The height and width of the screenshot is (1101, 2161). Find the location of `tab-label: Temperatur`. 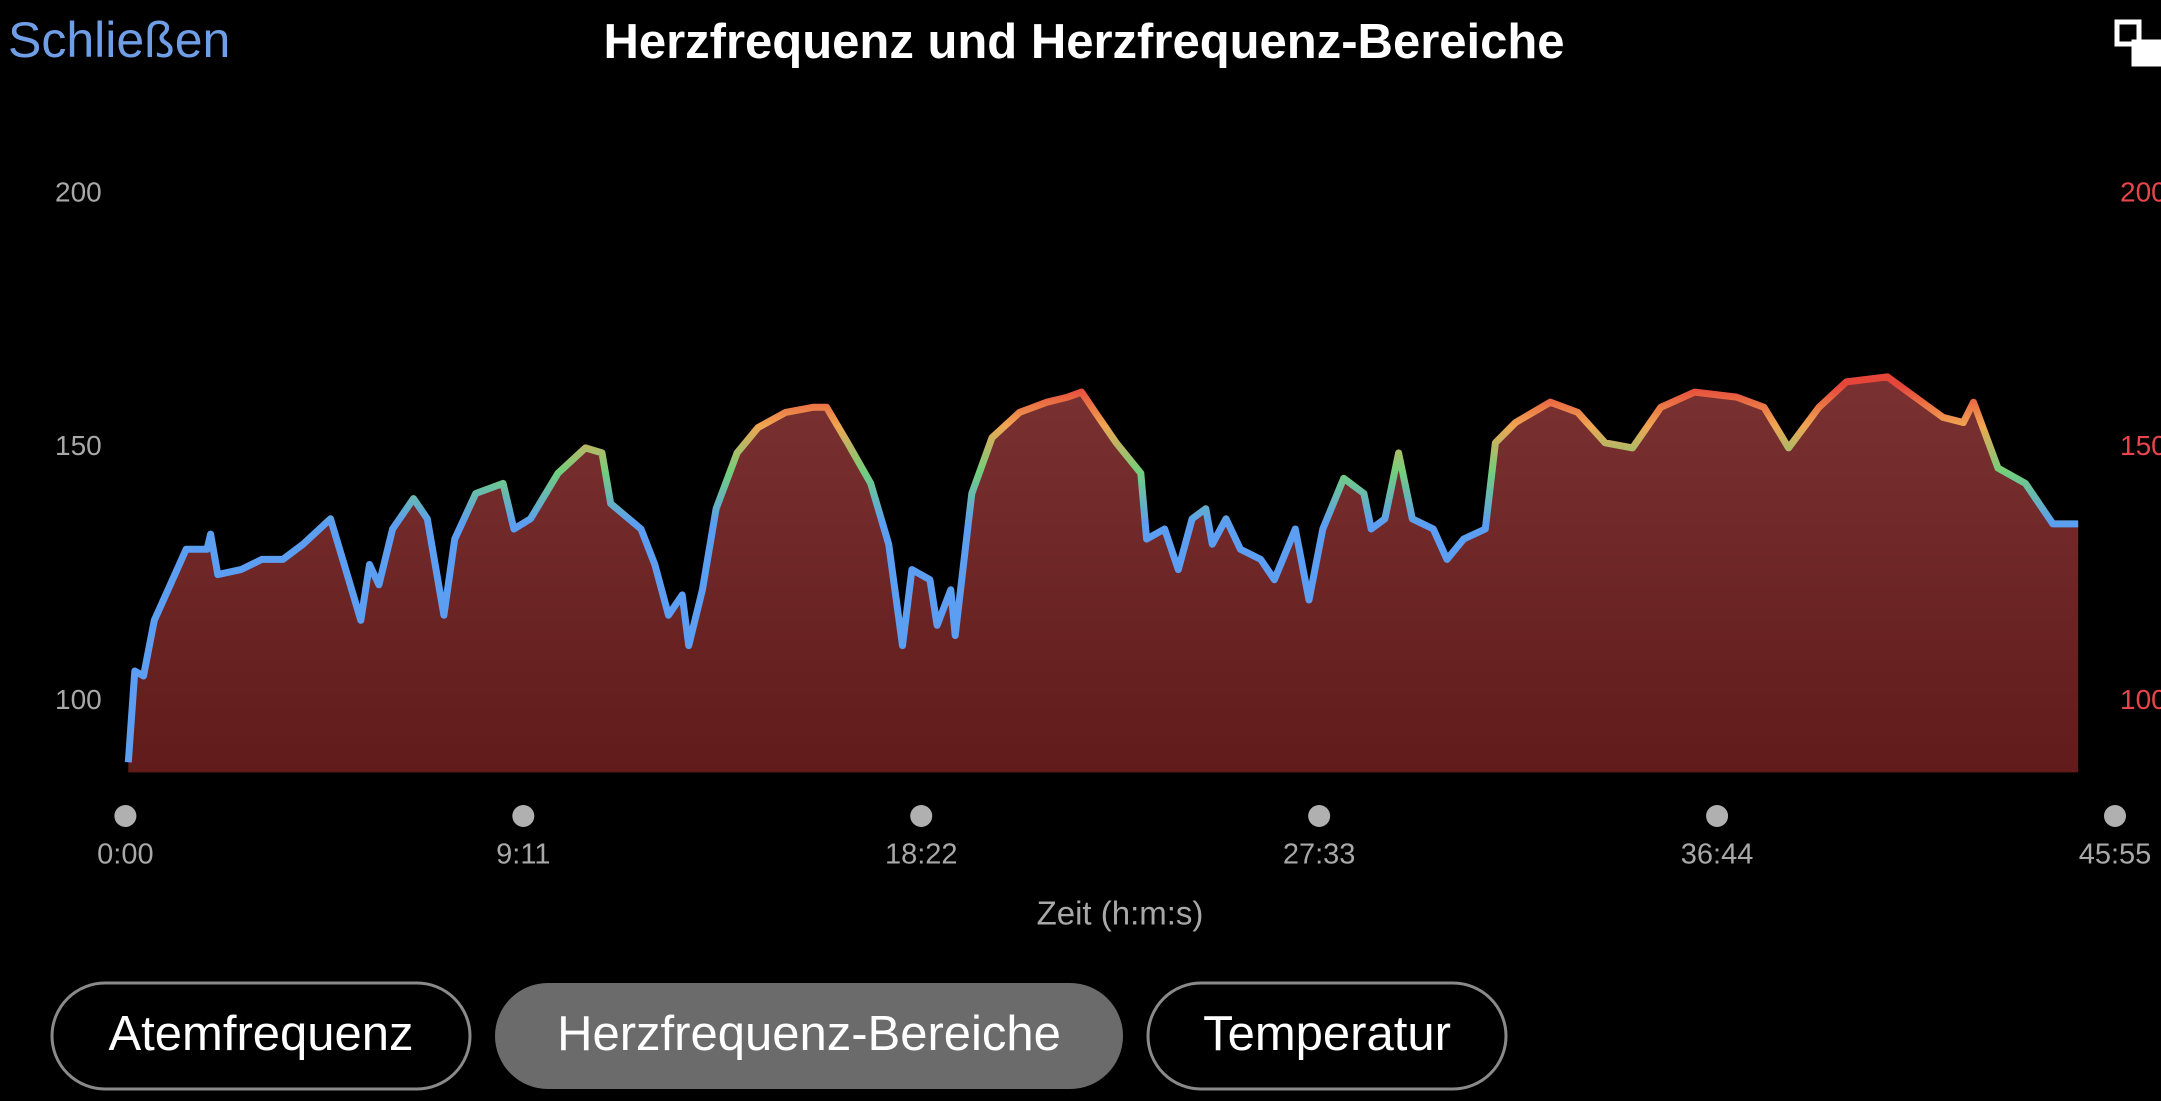

tab-label: Temperatur is located at coordinates (1327, 1034).